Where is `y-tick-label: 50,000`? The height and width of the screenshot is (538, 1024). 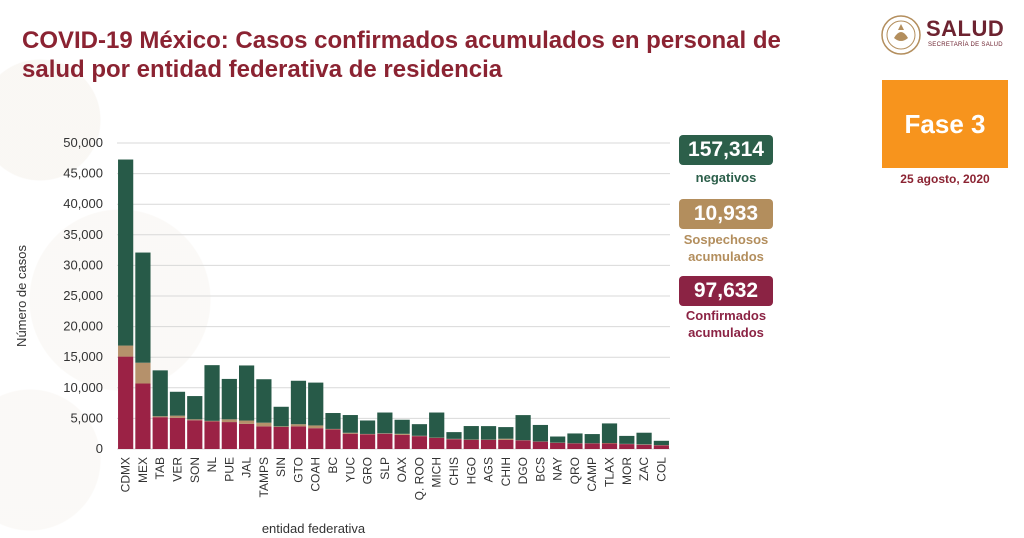
y-tick-label: 50,000 is located at coordinates (83, 142).